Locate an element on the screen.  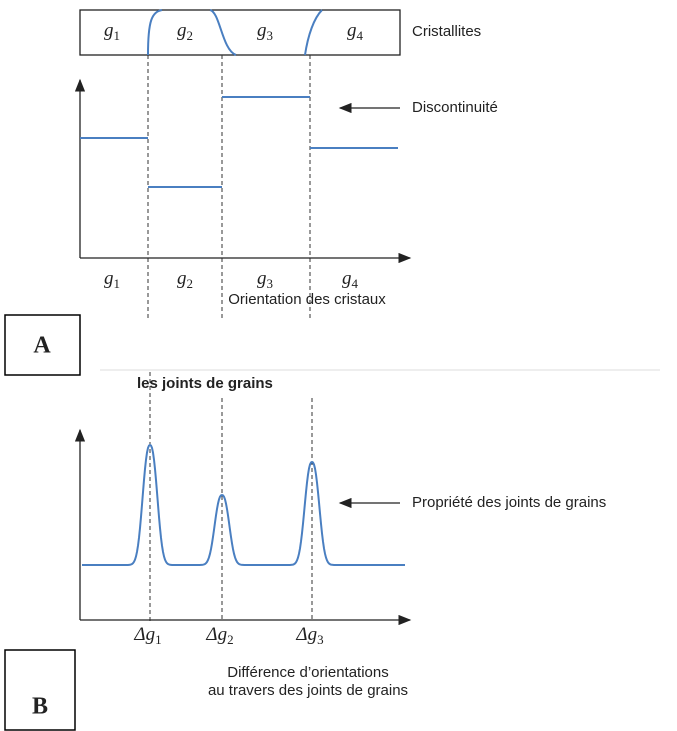
panel-label: A is located at coordinates (42, 346).